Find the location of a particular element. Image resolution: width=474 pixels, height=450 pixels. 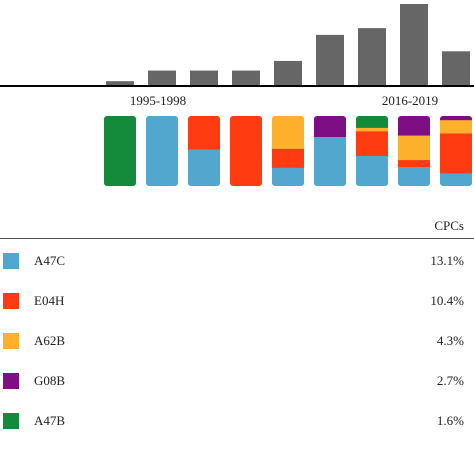

legend-row: E04H 10.4% is located at coordinates (237, 310).